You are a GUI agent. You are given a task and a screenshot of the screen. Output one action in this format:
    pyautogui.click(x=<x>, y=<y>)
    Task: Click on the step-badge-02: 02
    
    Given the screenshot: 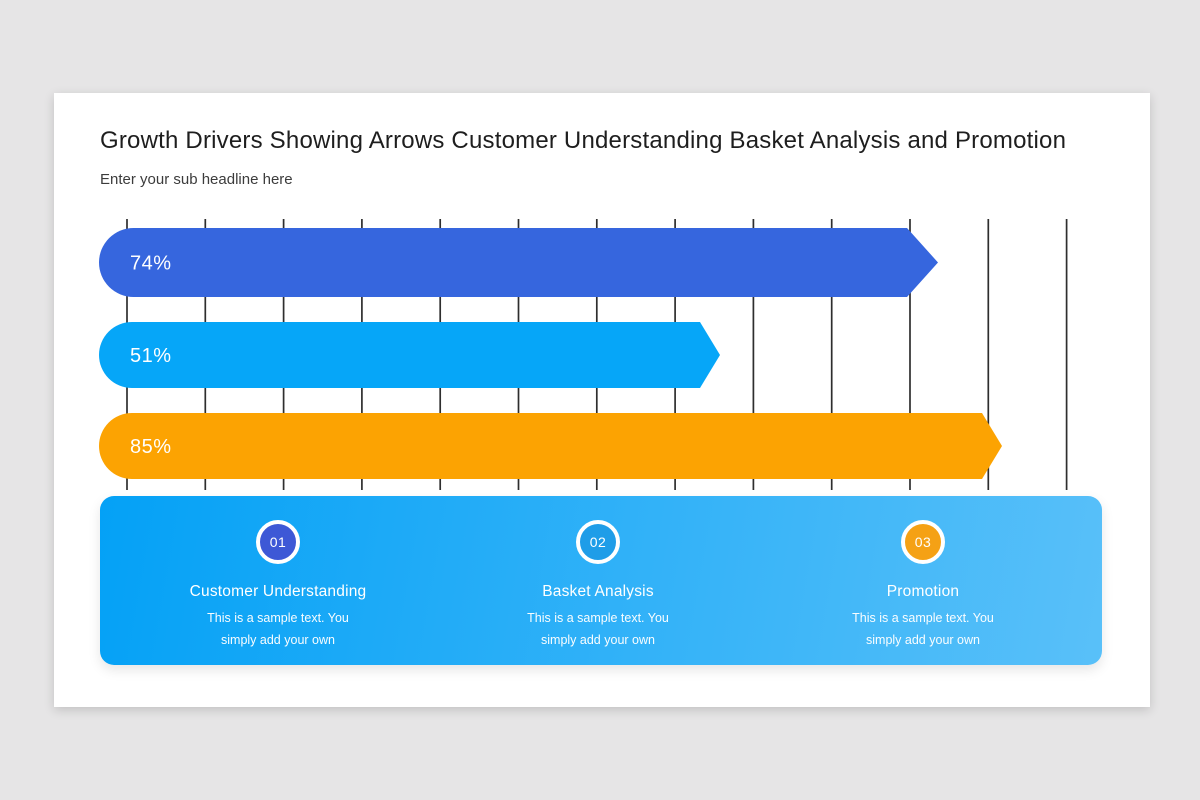 What is the action you would take?
    pyautogui.click(x=598, y=542)
    